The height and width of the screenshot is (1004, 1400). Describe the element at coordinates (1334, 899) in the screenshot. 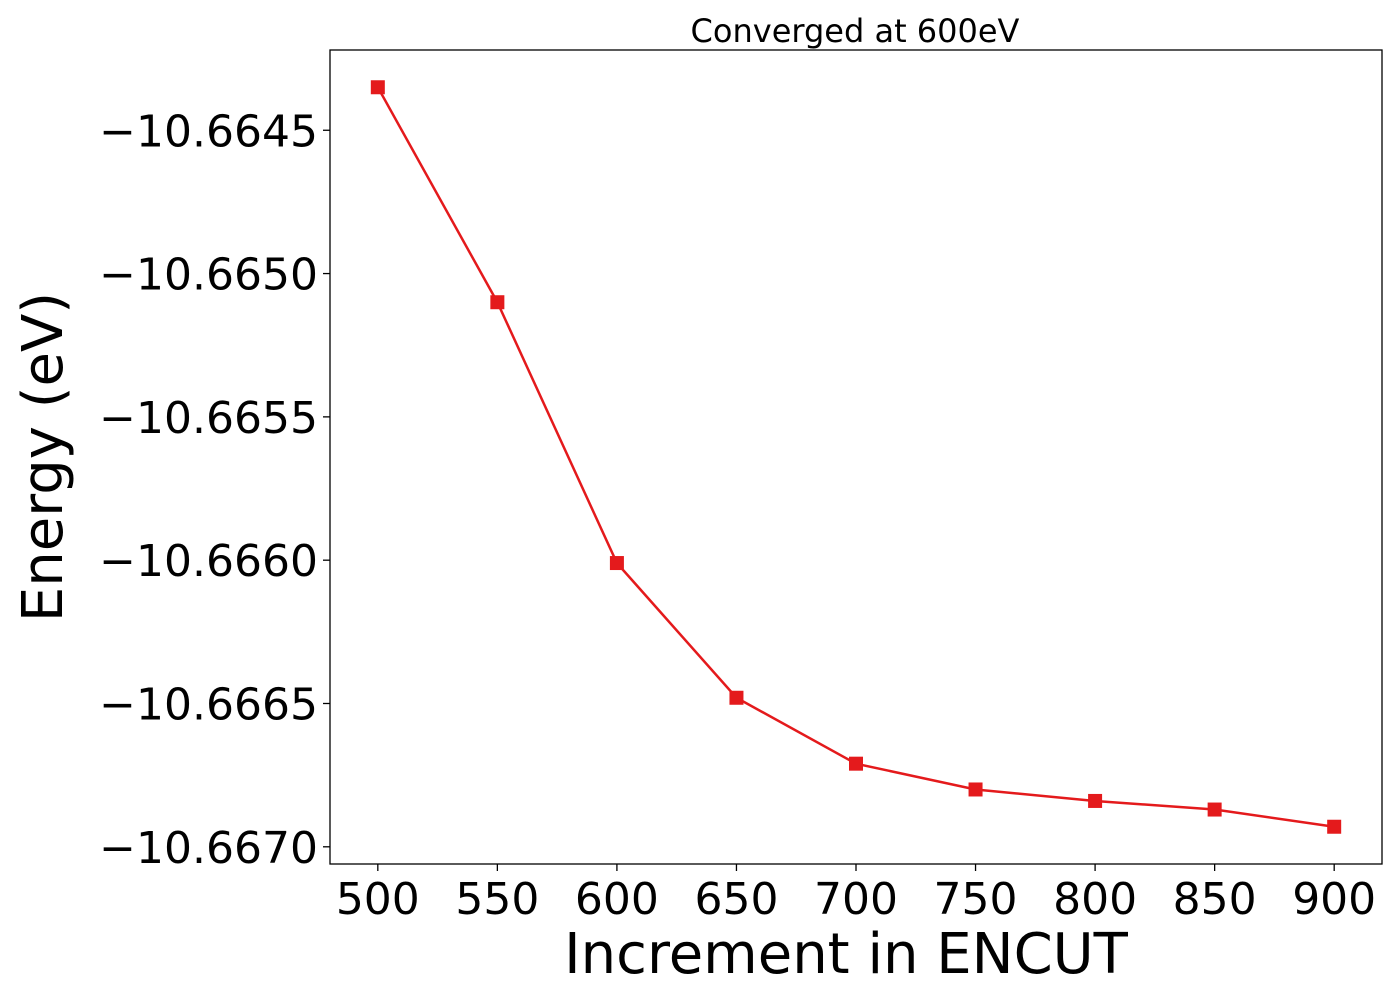

I see `x-tick-label: 900` at that location.